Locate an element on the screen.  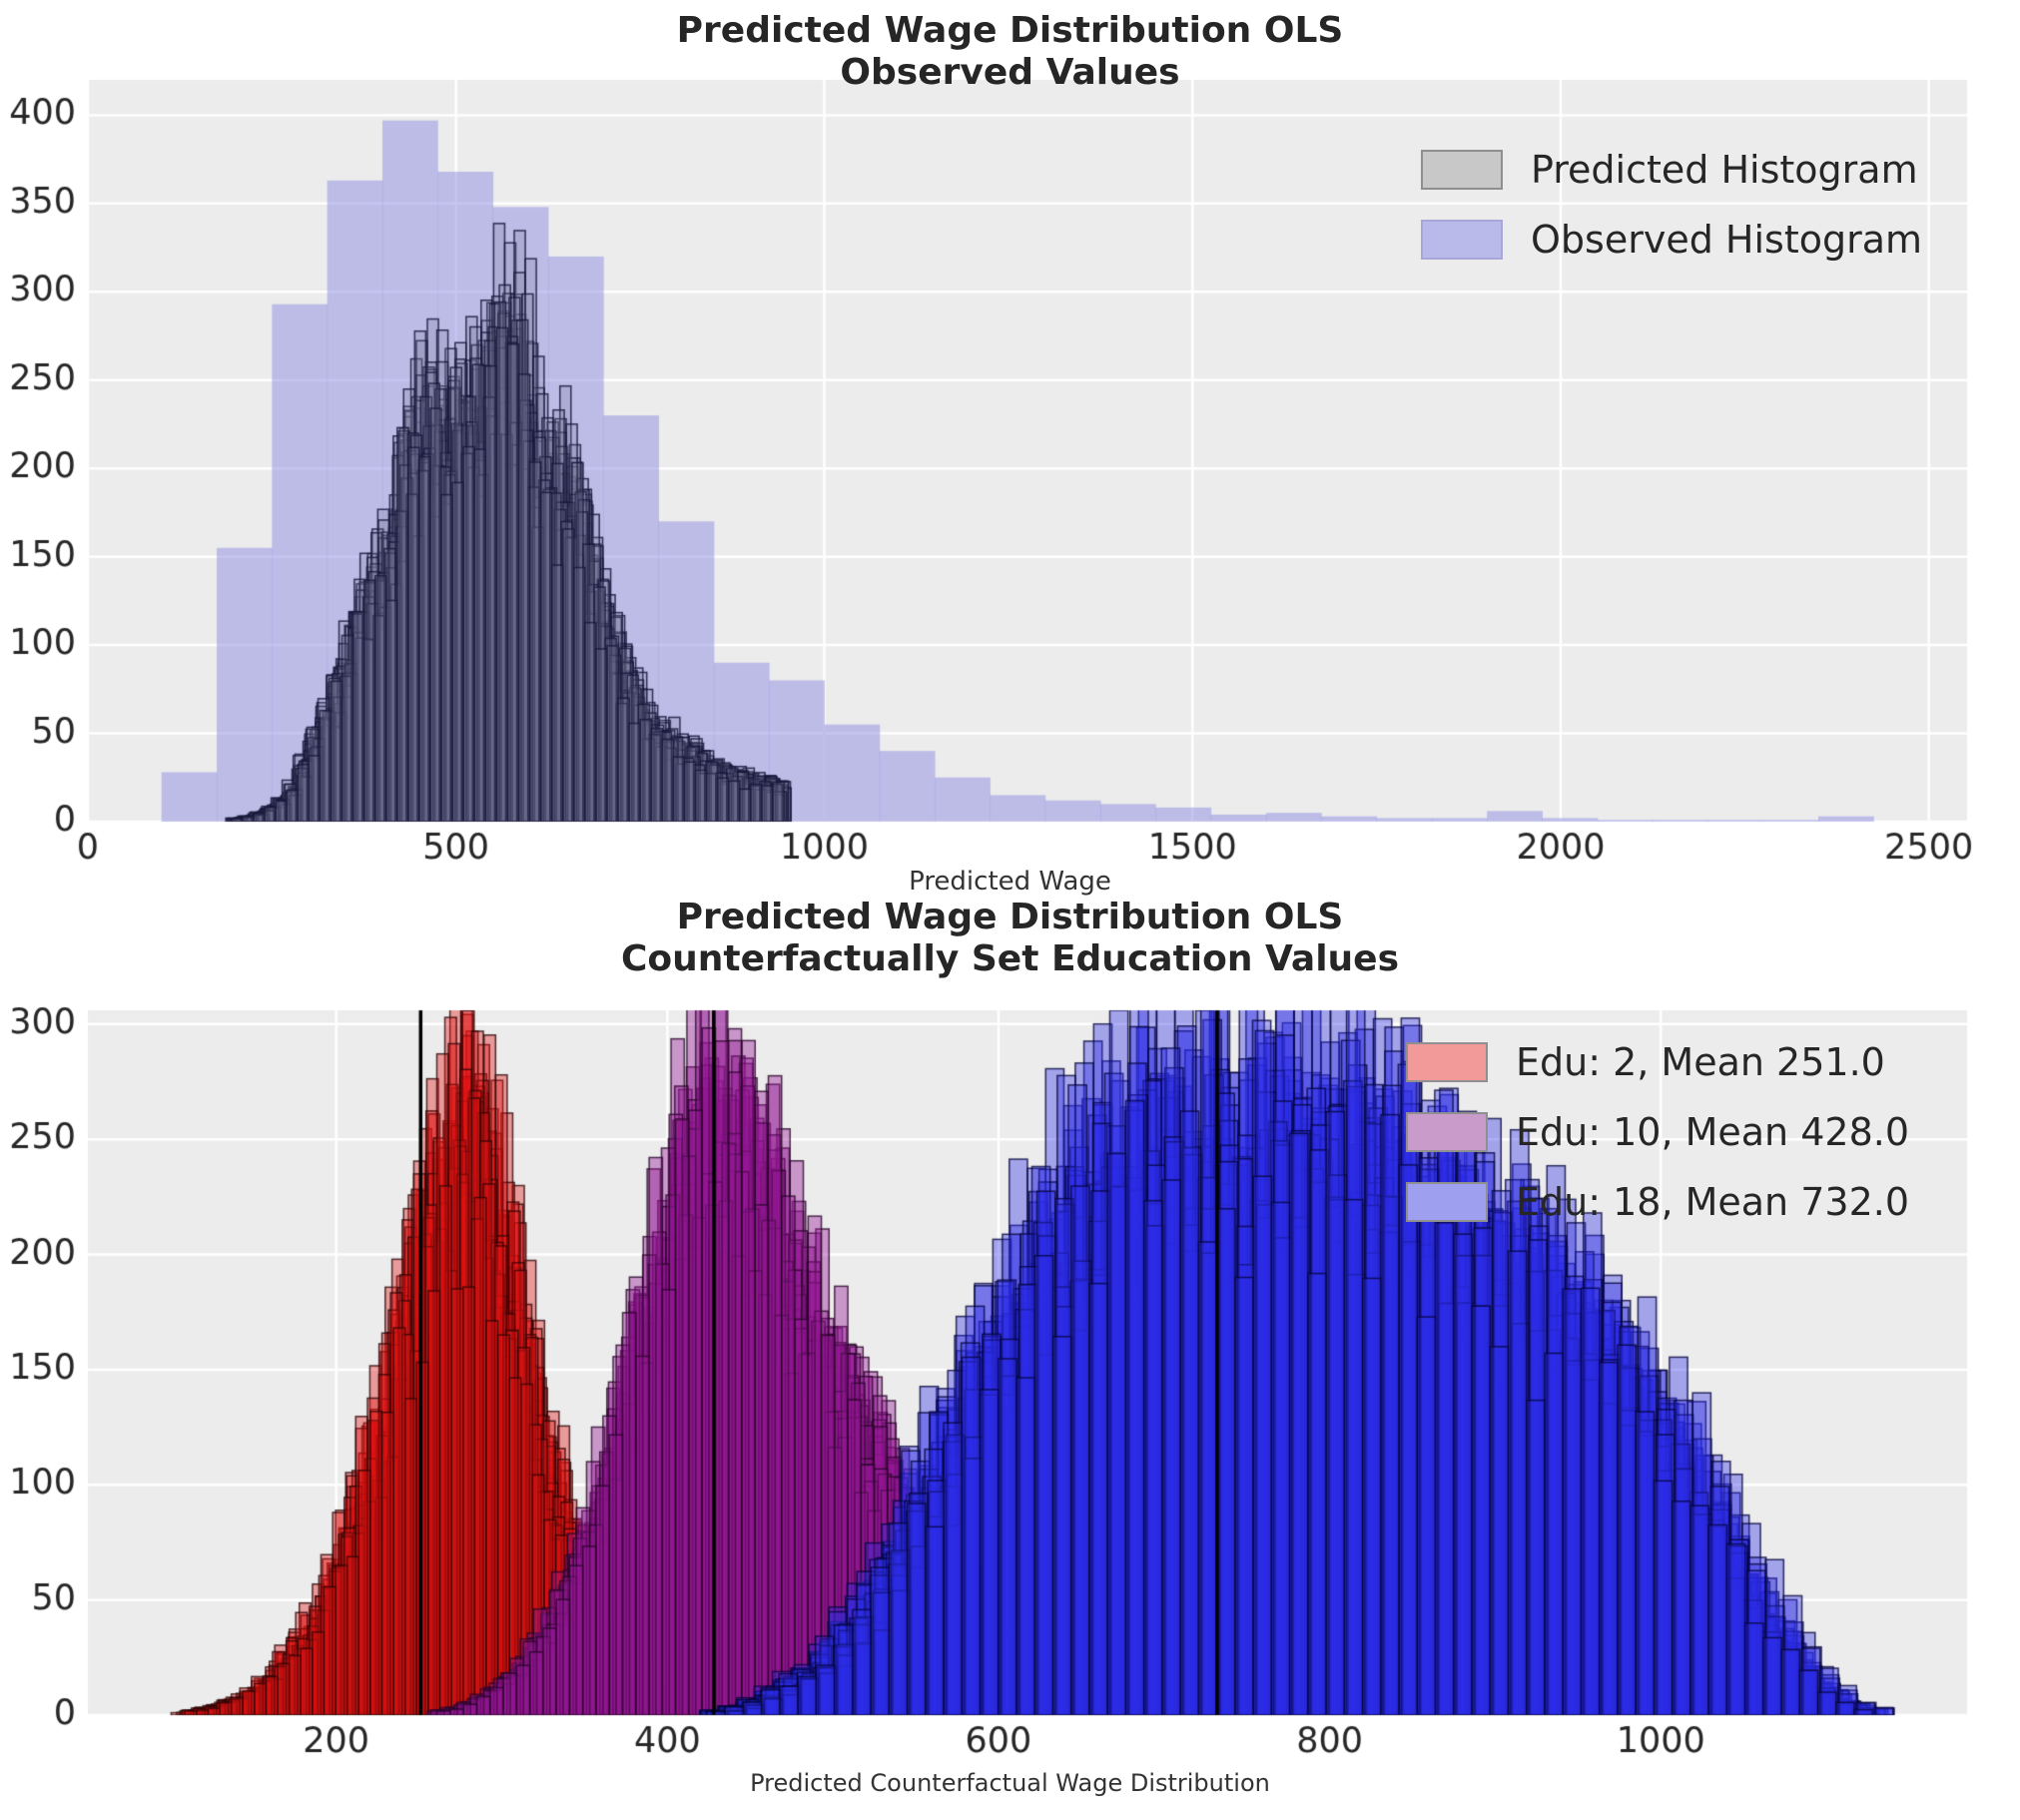
observed-histogram-label: Observed Histogram is located at coordinates (1727, 240).